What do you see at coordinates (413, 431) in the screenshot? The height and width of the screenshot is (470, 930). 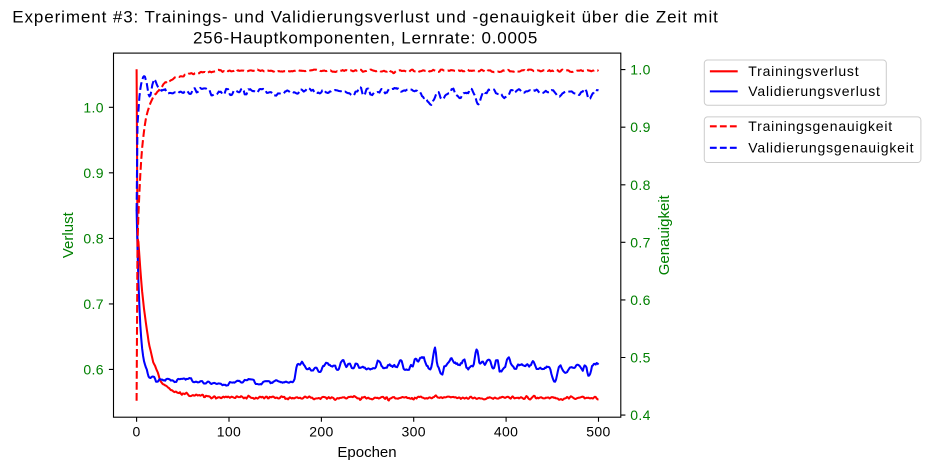 I see `svg-text: 300` at bounding box center [413, 431].